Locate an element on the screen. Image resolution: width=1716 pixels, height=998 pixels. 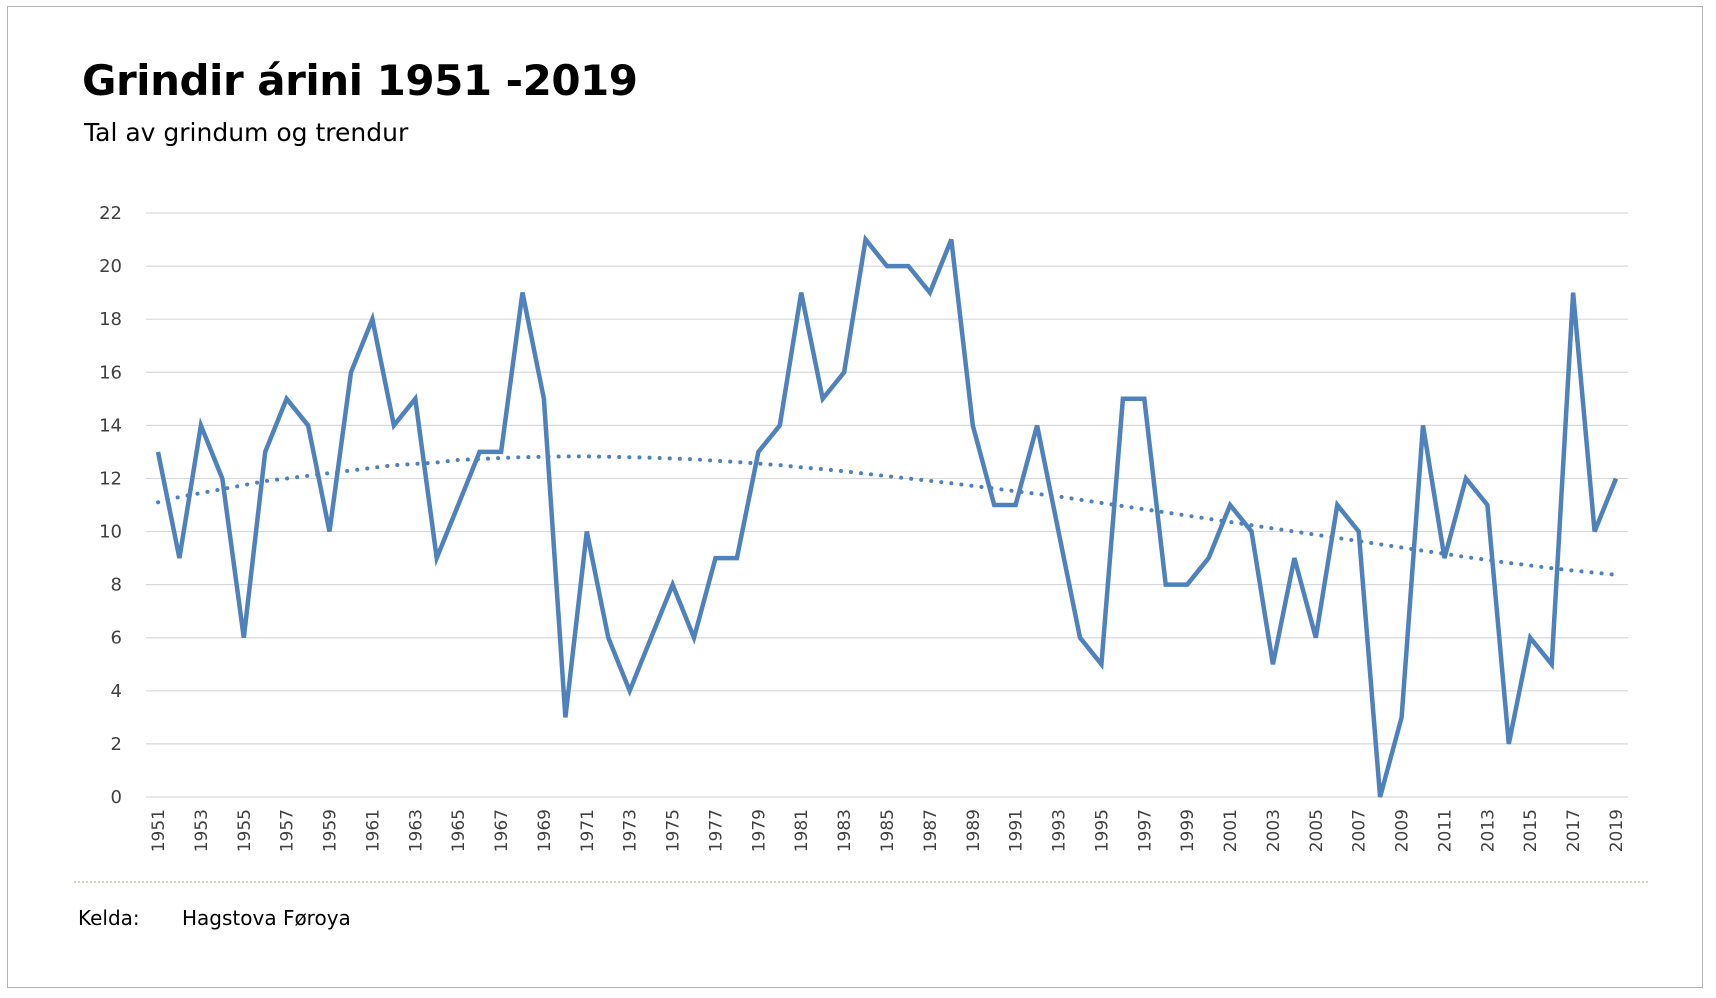
x-tick-label: 1971 is located at coordinates (588, 830).